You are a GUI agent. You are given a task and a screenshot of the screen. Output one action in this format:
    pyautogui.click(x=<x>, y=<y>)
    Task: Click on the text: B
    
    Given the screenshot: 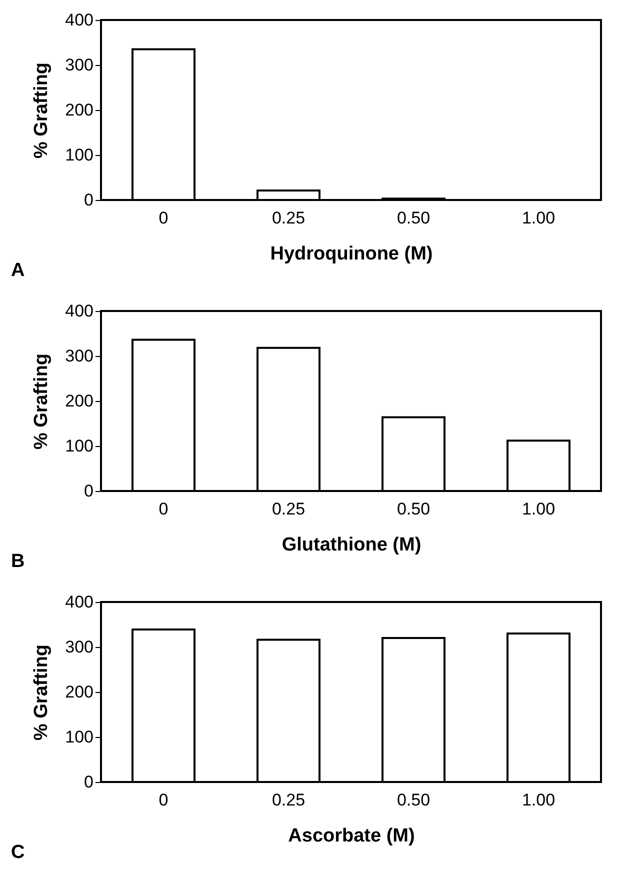 What is the action you would take?
    pyautogui.click(x=18, y=561)
    